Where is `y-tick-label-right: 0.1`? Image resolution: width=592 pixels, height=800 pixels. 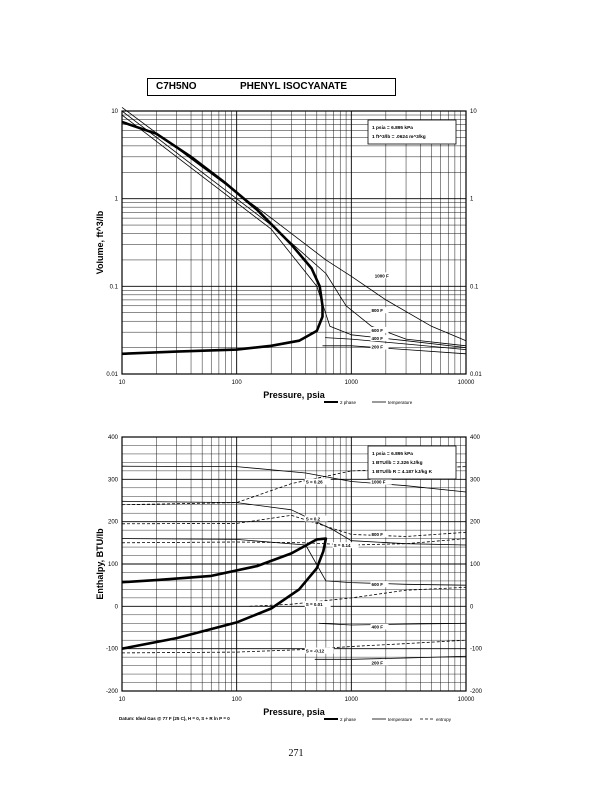 y-tick-label-right: 0.1 is located at coordinates (474, 287).